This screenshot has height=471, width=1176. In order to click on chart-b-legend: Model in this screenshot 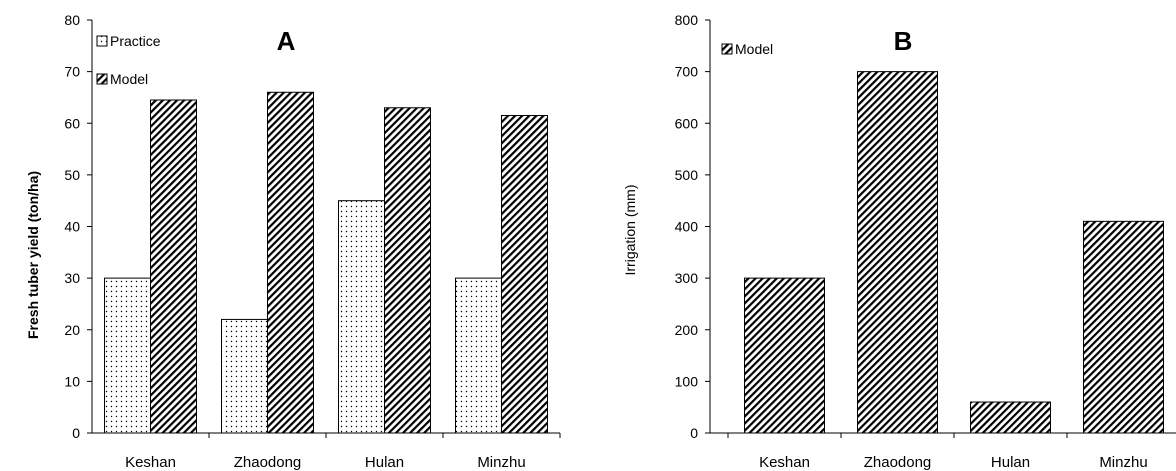, I will do `click(747, 49)`.